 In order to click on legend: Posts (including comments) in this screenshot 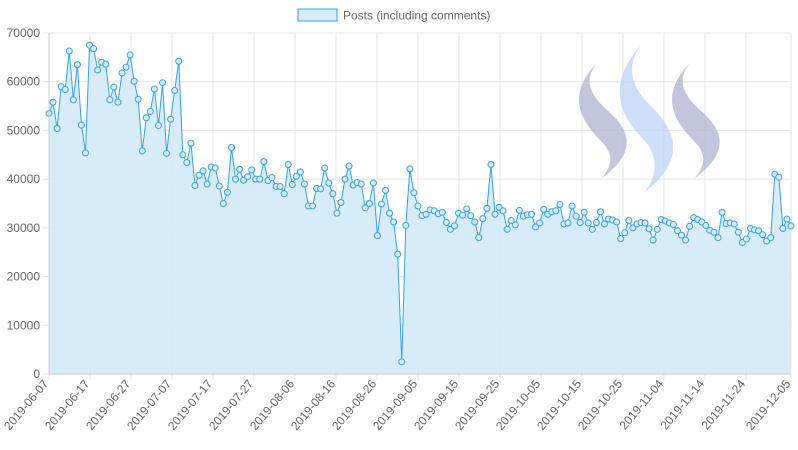, I will do `click(393, 15)`.